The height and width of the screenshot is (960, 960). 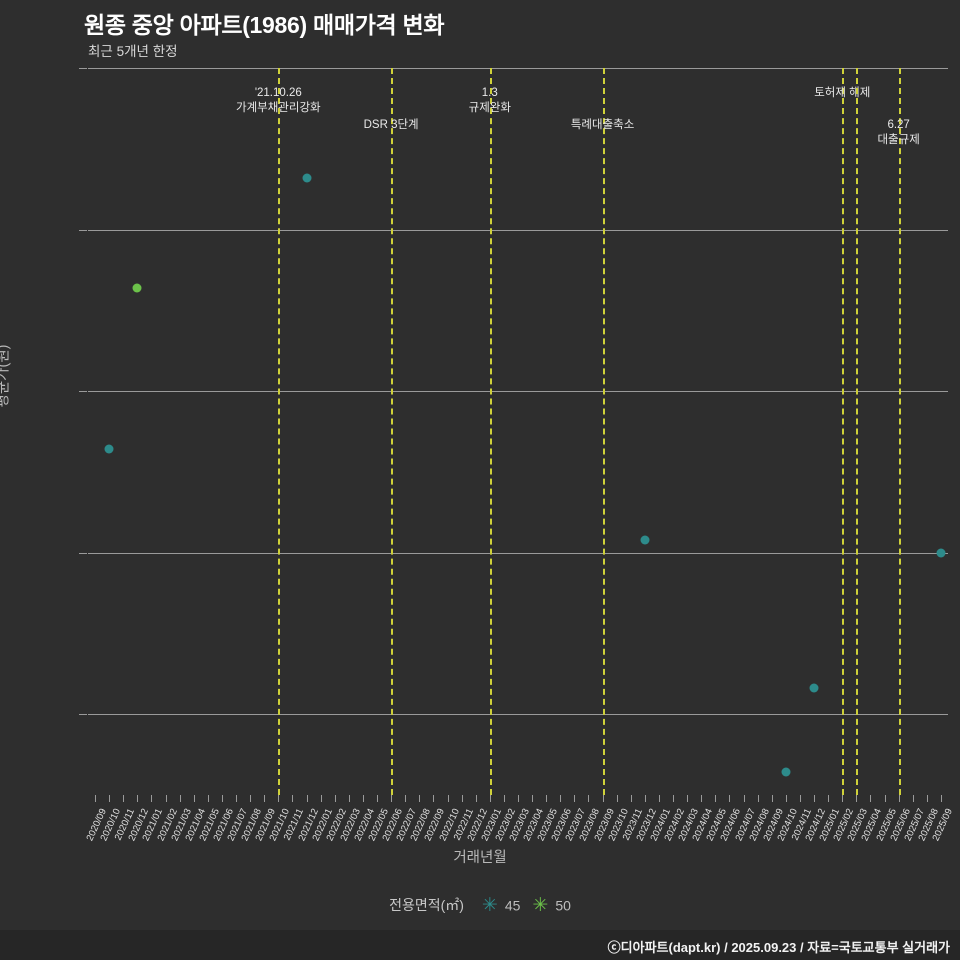 What do you see at coordinates (480, 858) in the screenshot?
I see `x-axis-title: 거래년월` at bounding box center [480, 858].